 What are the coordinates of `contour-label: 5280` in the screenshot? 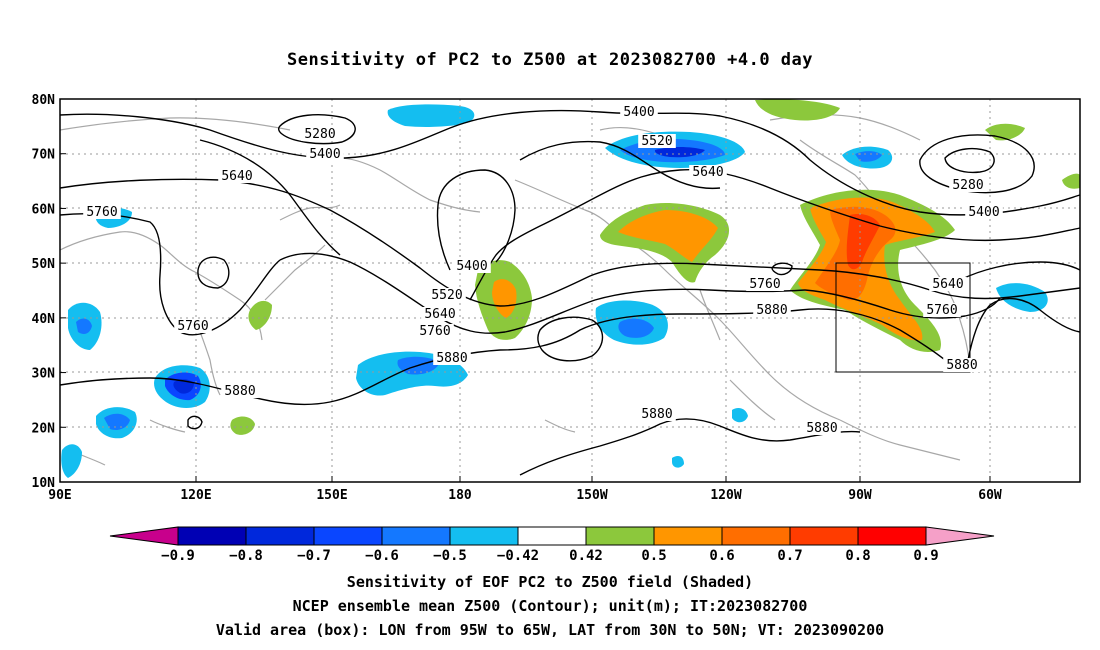 It's located at (967, 185).